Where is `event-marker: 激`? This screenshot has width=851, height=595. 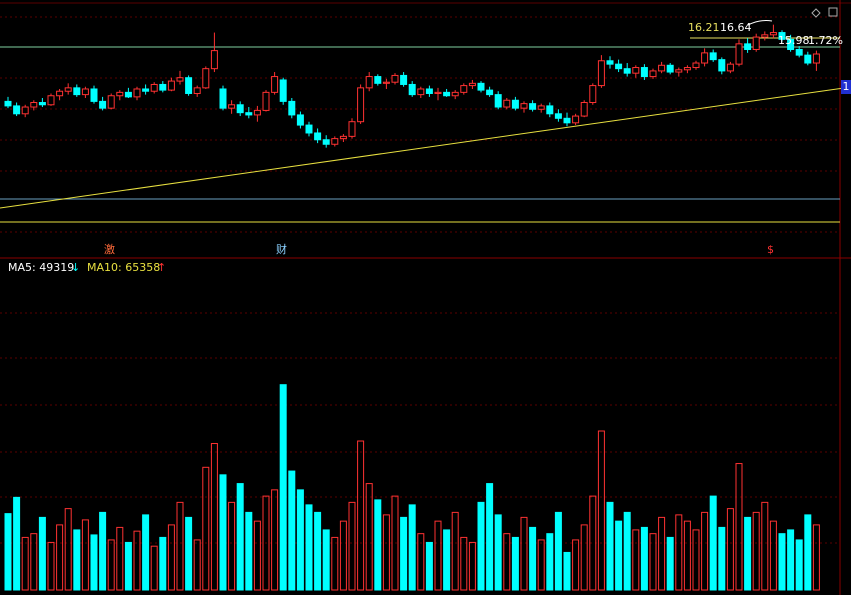 event-marker: 激 is located at coordinates (109, 249).